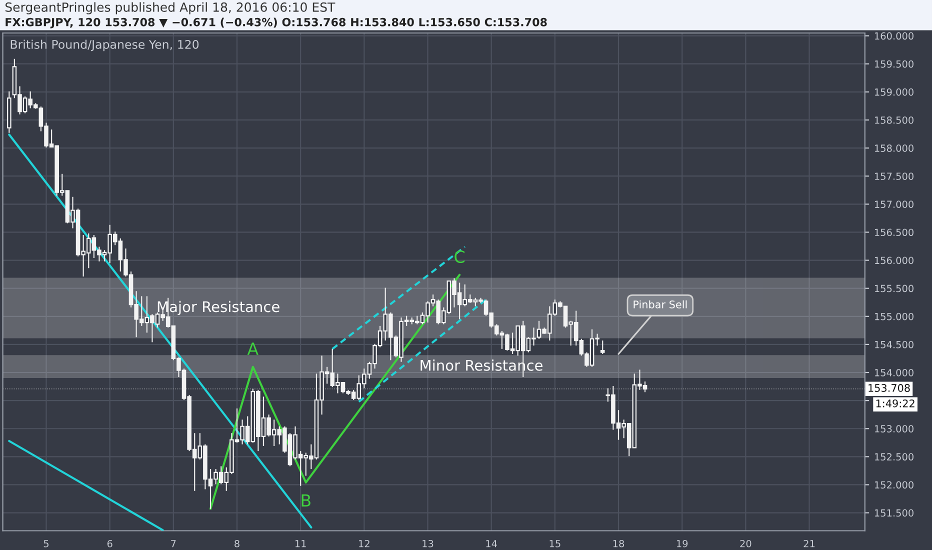  Describe the element at coordinates (170, 8) in the screenshot. I see `chart-title: SergeantPringles published April 18, 2016 06:10 EST` at that location.